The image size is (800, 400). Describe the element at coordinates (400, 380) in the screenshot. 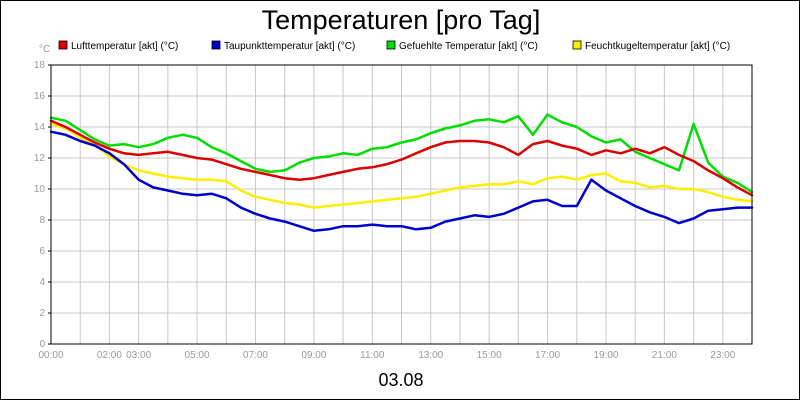

I see `date-label: 03.08` at that location.